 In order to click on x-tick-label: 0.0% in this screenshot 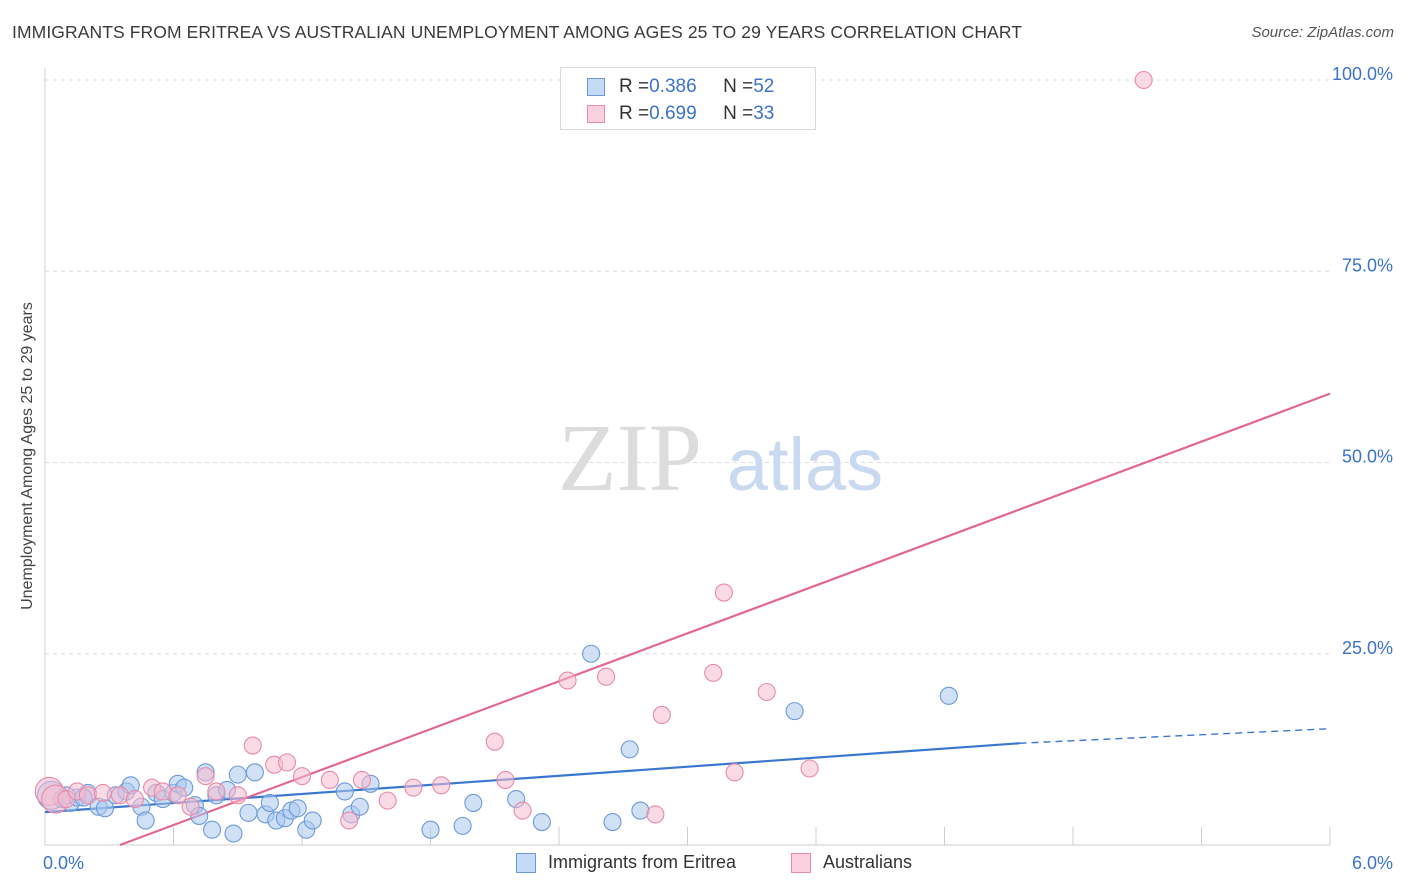, I will do `click(63, 863)`.